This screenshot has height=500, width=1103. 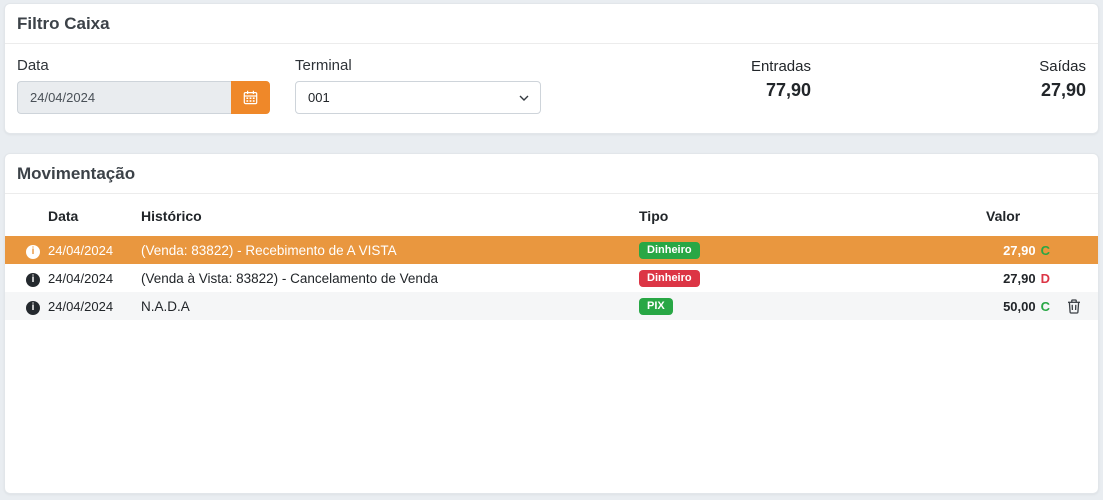 What do you see at coordinates (33, 65) in the screenshot?
I see `date-field-label: Data` at bounding box center [33, 65].